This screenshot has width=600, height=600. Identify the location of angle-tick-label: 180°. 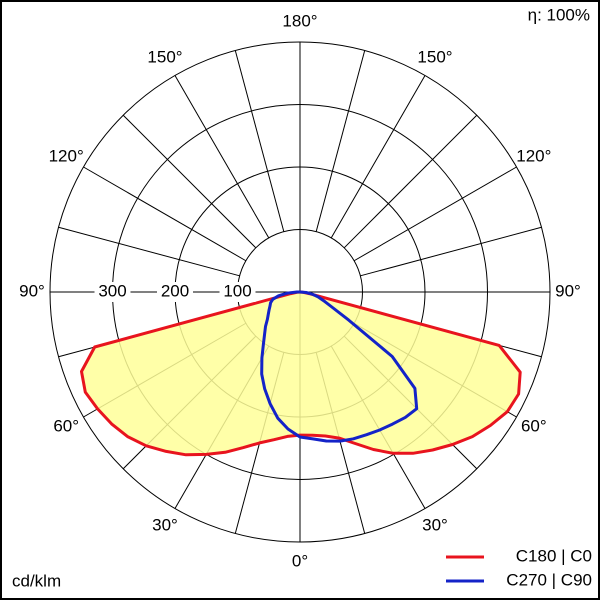
(299, 20).